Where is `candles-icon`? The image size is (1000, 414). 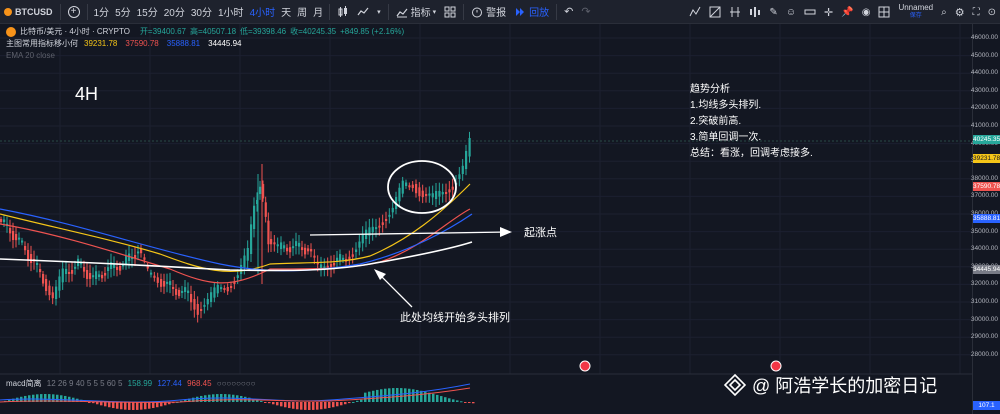 candles-icon is located at coordinates (343, 11).